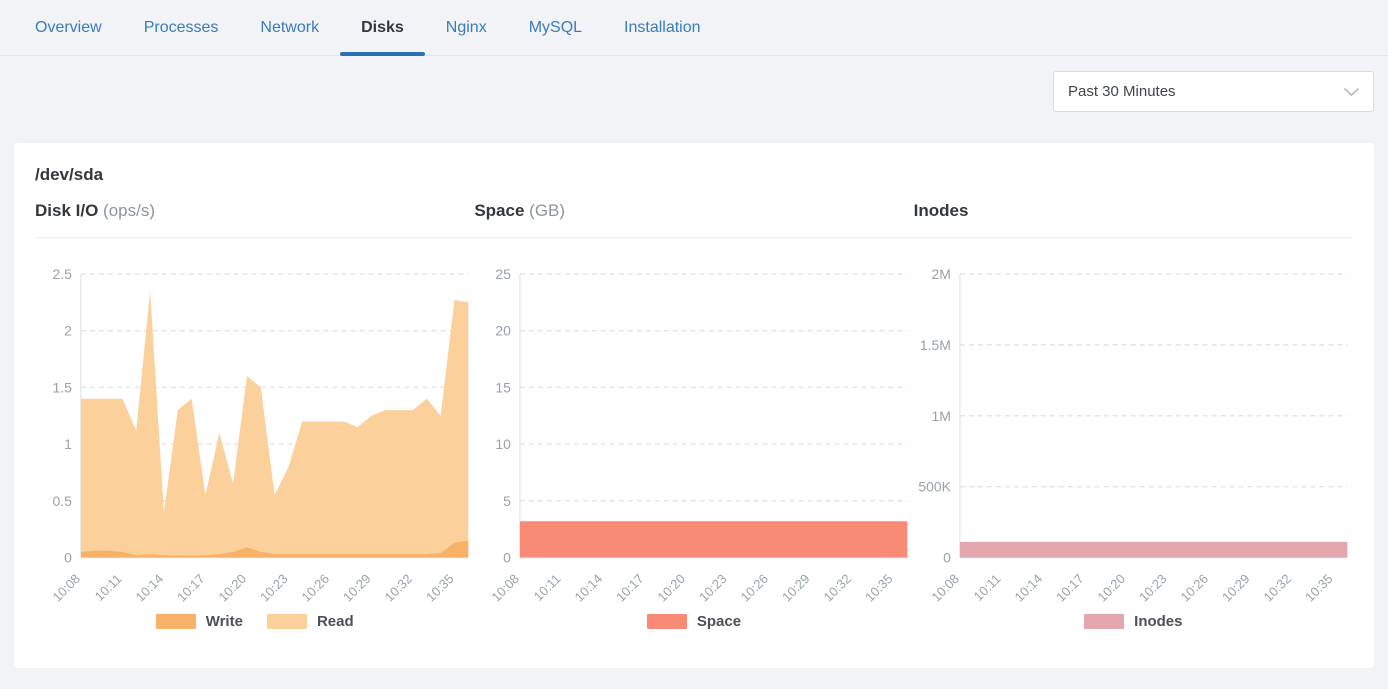  I want to click on tab-disks: Disks, so click(382, 28).